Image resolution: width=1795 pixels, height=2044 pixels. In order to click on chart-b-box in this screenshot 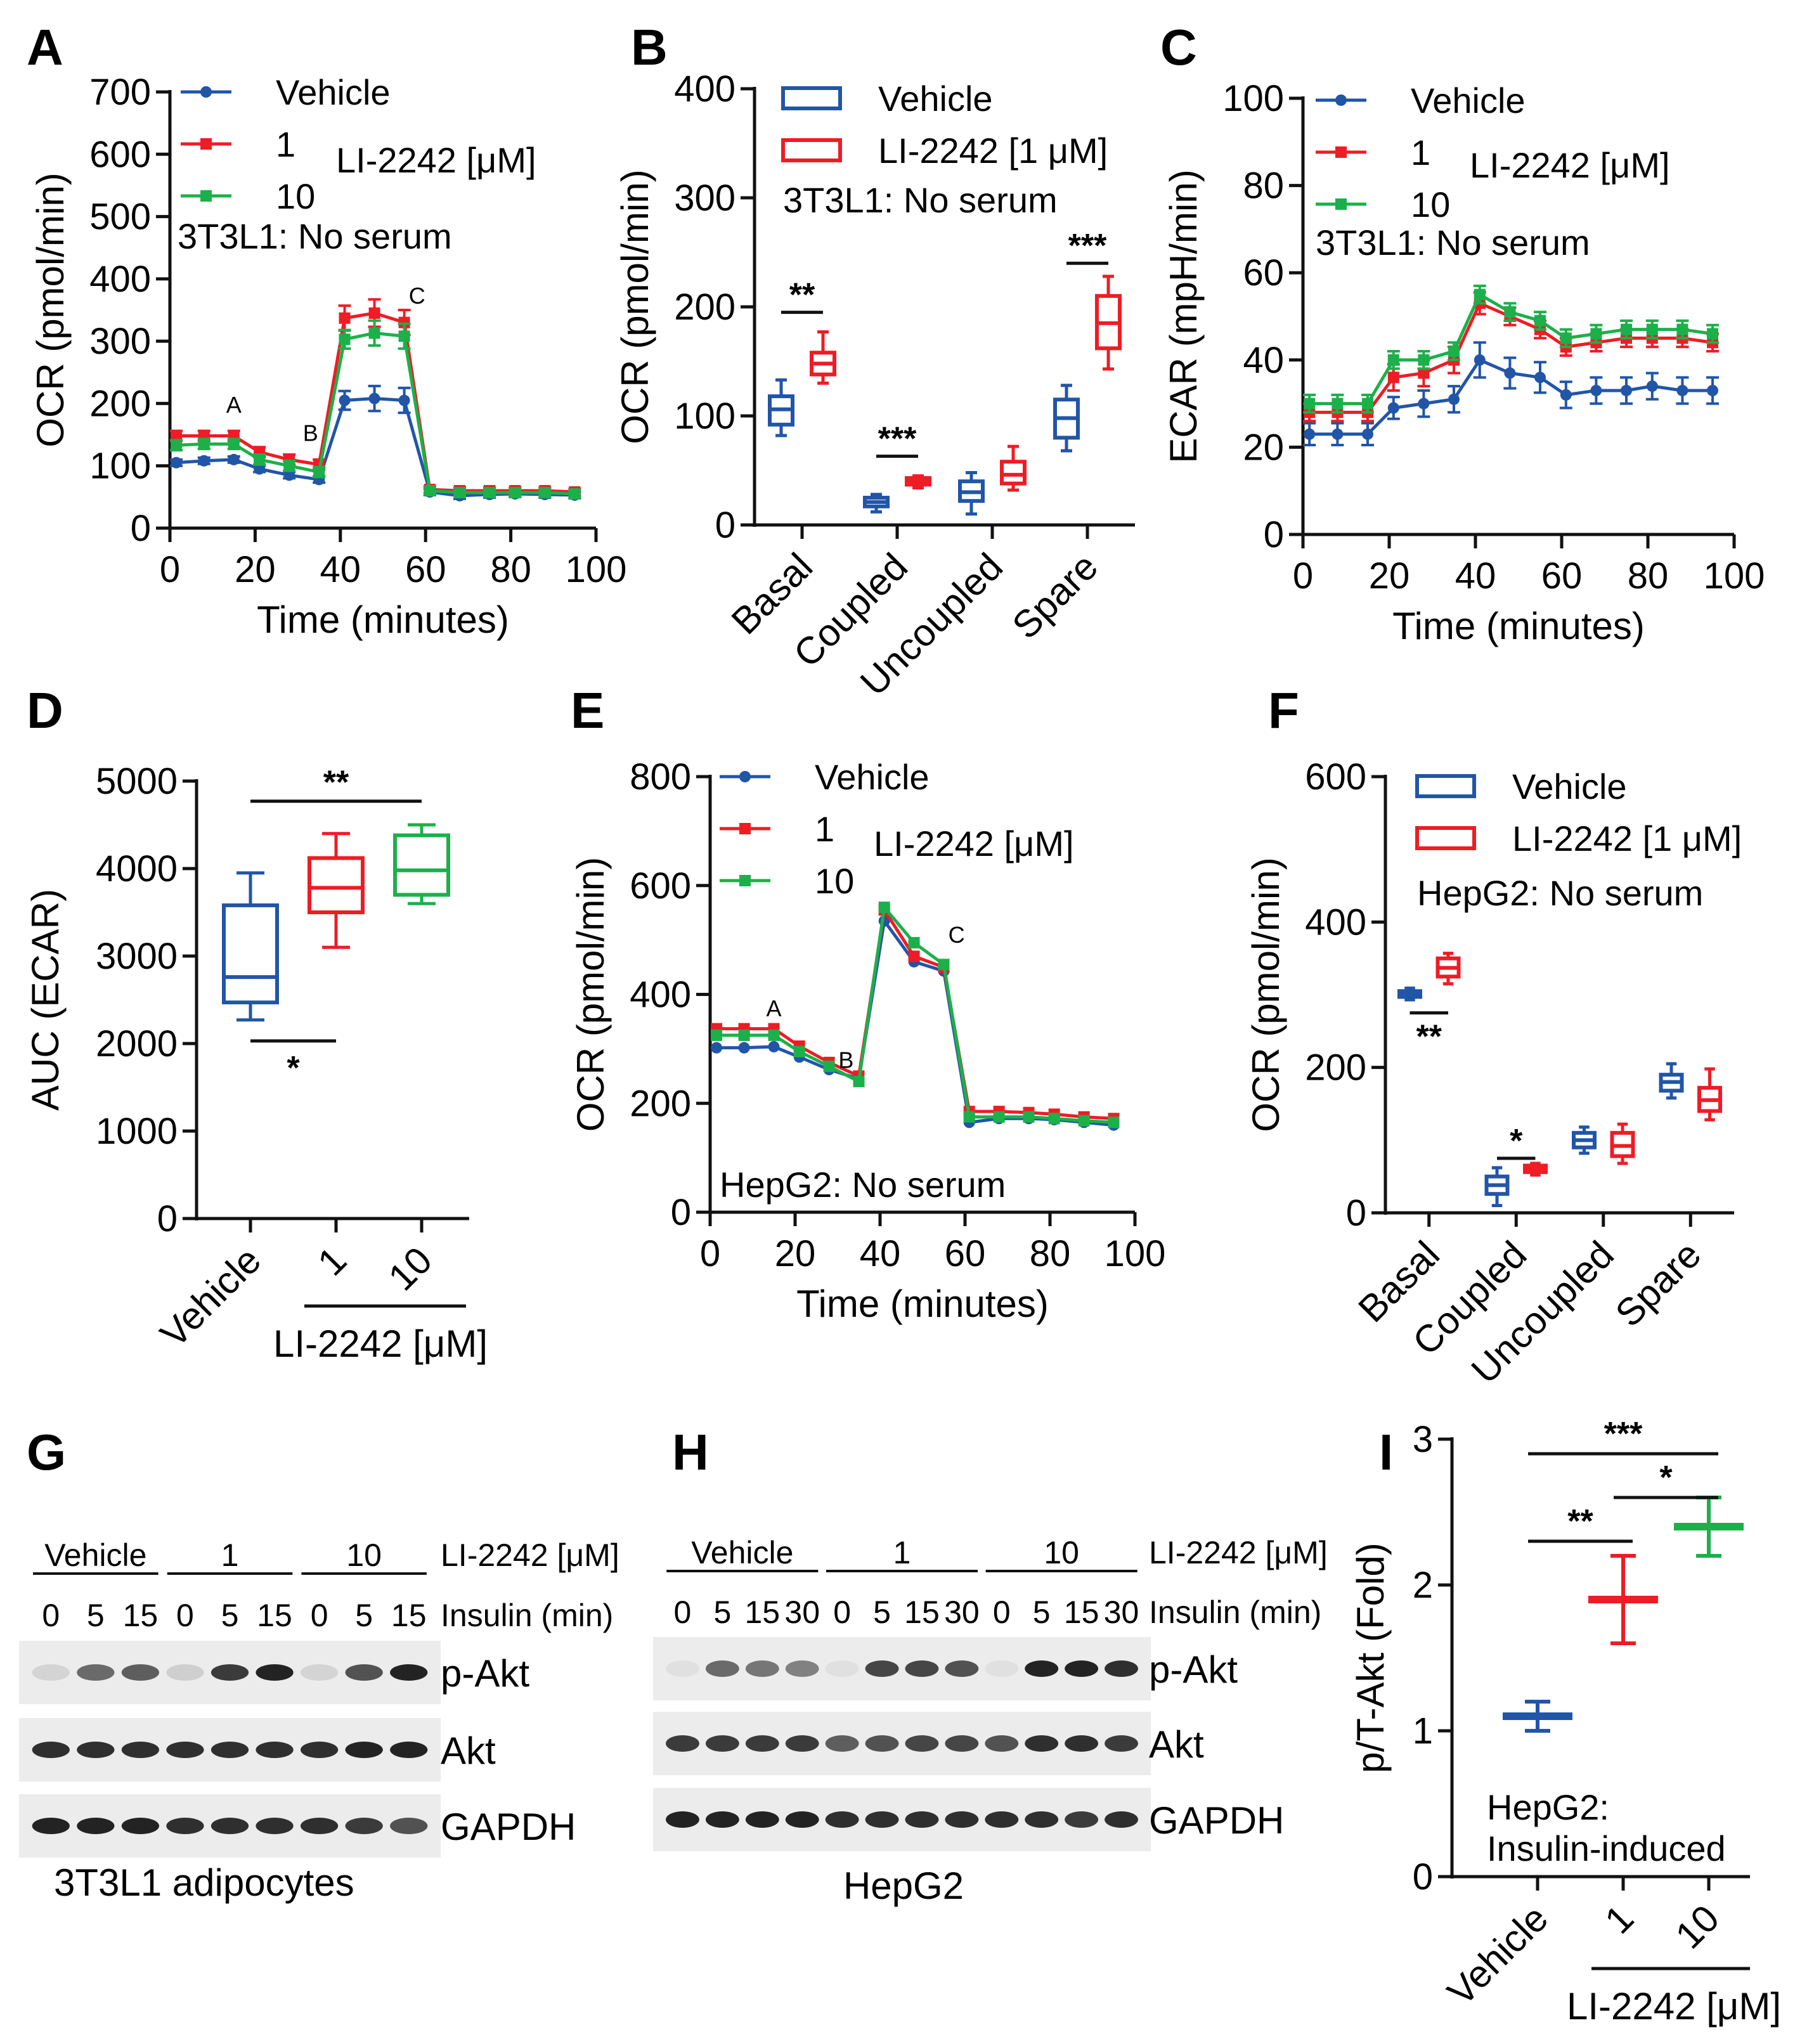, I will do `click(1014, 473)`.